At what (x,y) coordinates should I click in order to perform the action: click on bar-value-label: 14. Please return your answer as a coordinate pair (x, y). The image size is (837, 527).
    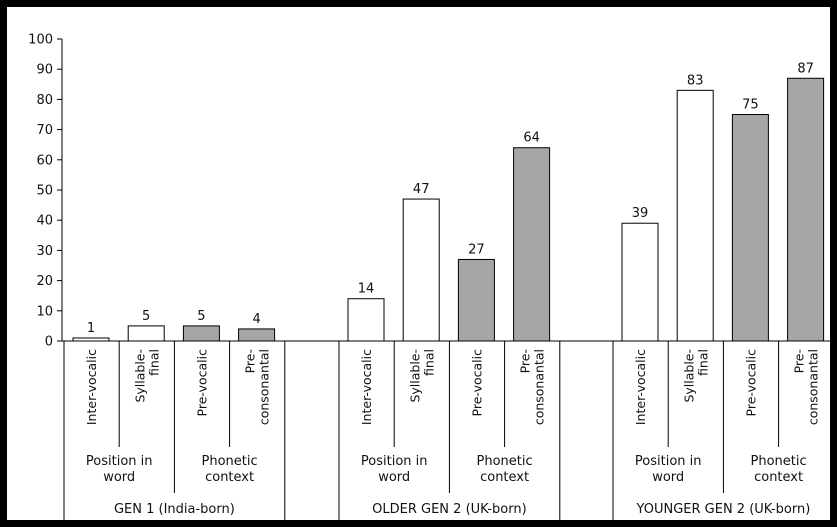
    Looking at the image, I should click on (366, 289).